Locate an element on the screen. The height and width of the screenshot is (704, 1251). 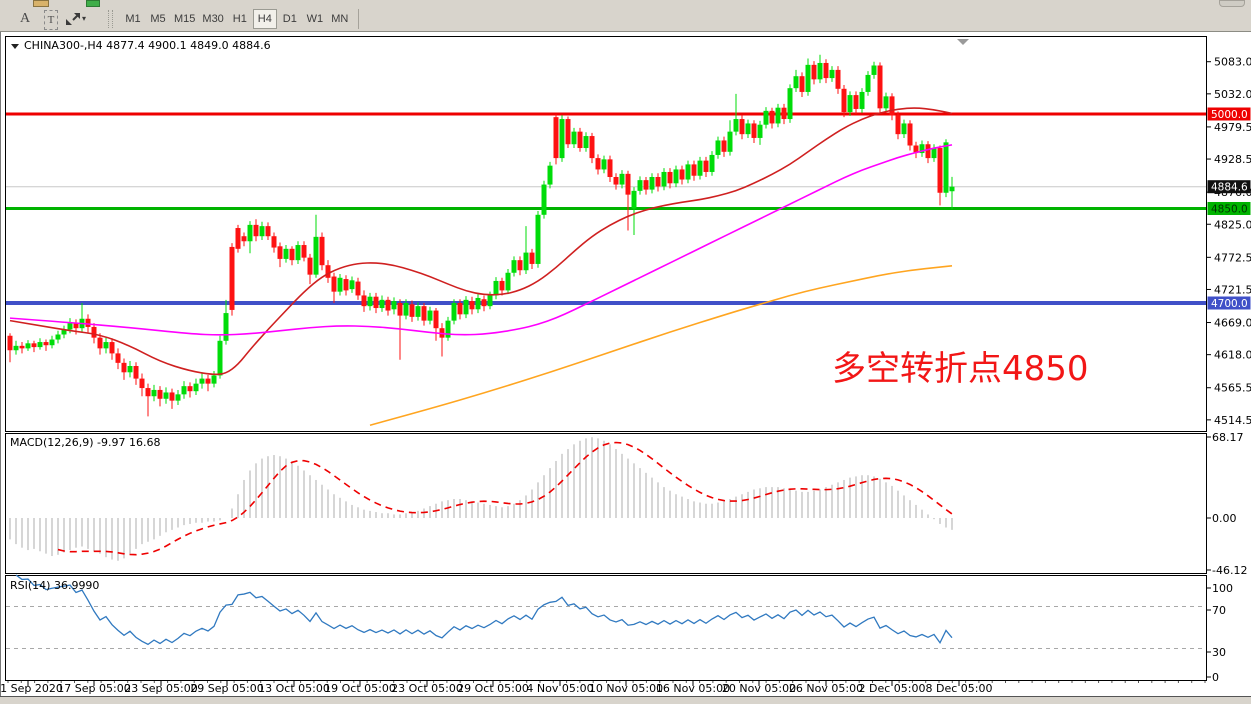
svg-text: 4618.0 is located at coordinates (1232, 355).